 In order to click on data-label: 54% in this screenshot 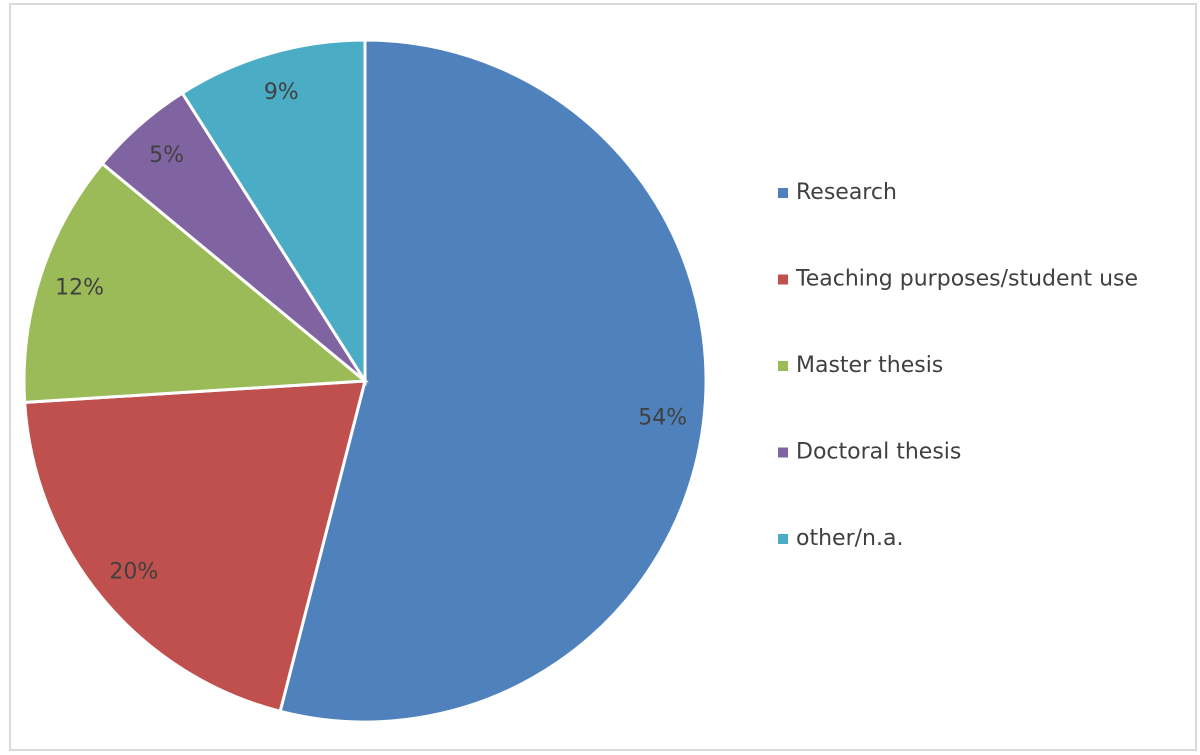, I will do `click(662, 418)`.